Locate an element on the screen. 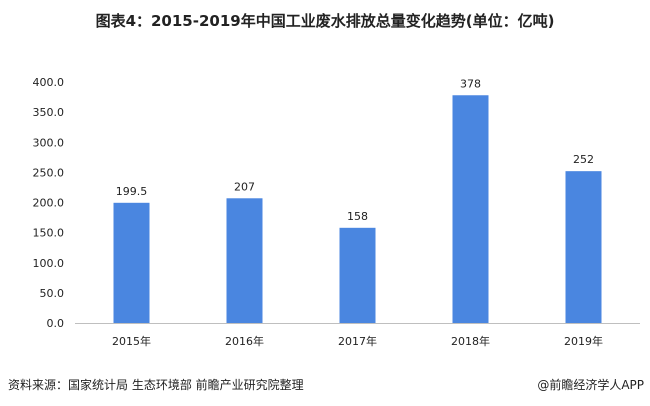 The width and height of the screenshot is (650, 406). data-label: 199.5 is located at coordinates (132, 191).